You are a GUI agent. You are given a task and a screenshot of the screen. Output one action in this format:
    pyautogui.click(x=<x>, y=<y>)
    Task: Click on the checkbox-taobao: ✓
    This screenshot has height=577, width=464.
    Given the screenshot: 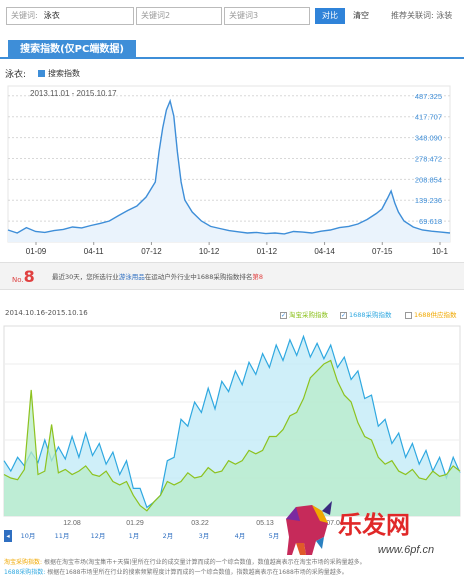 What is the action you would take?
    pyautogui.click(x=283, y=315)
    